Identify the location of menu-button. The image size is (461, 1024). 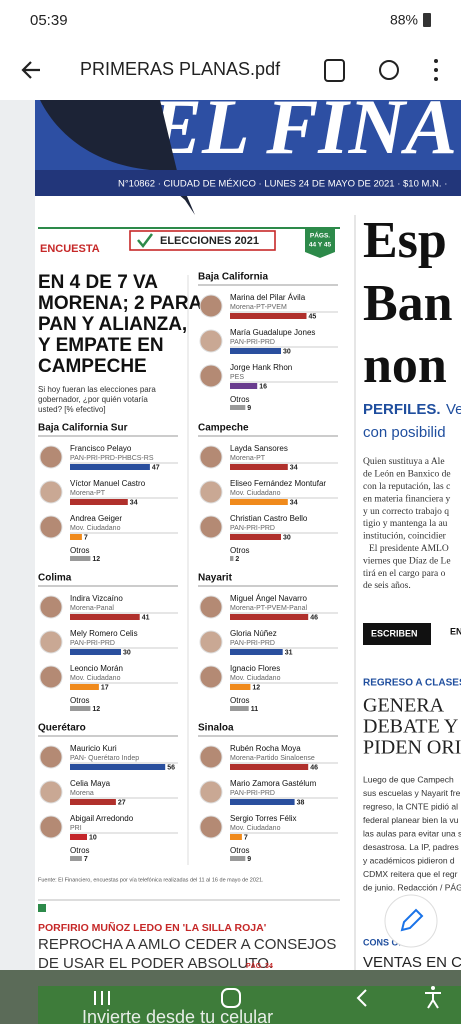
(436, 70).